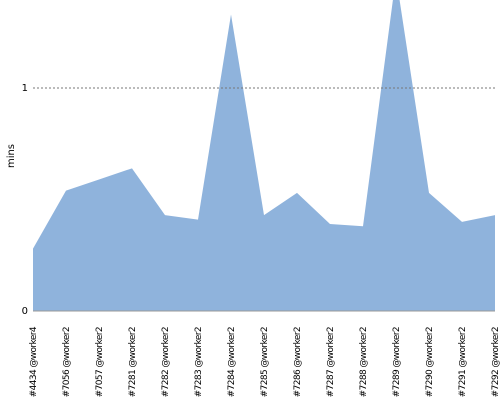 Image resolution: width=500 pixels, height=404 pixels. What do you see at coordinates (133, 362) in the screenshot?
I see `x-tick-label: #7281 @worker2` at bounding box center [133, 362].